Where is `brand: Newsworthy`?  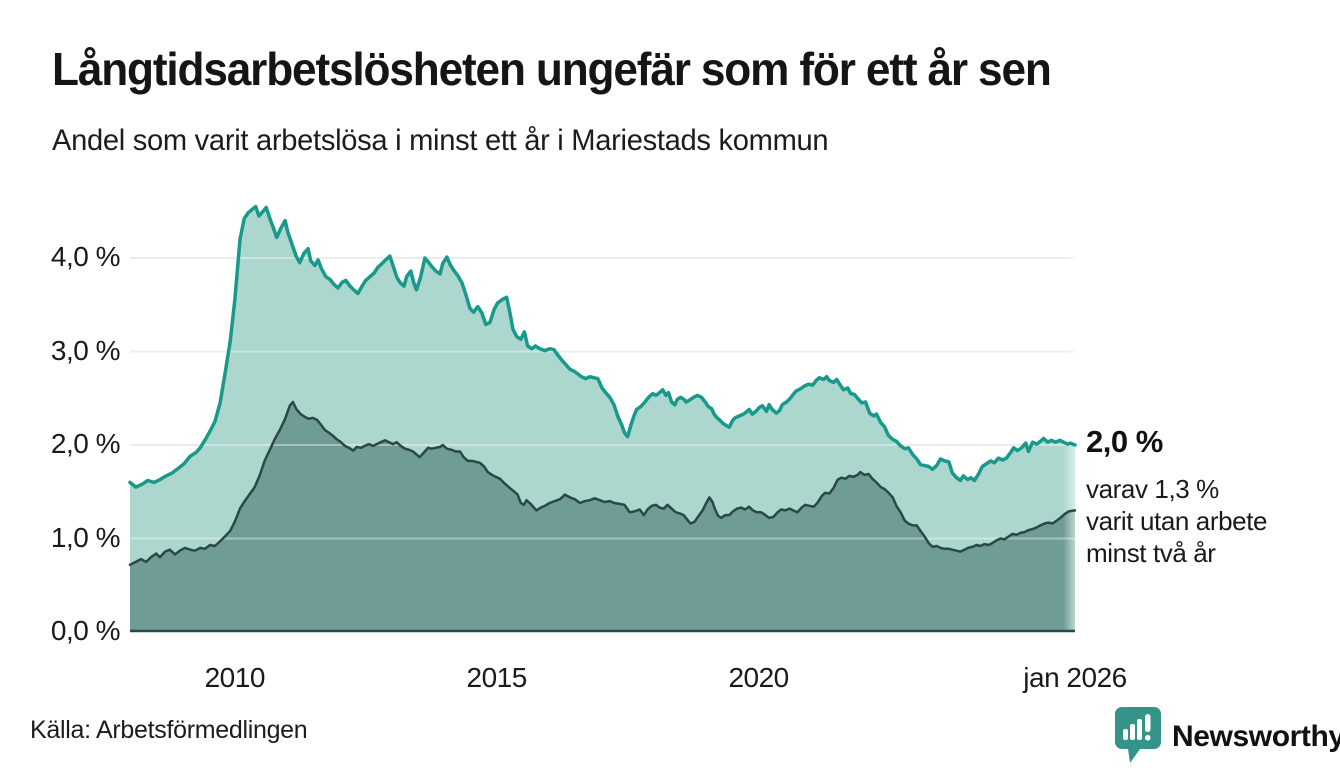 brand: Newsworthy is located at coordinates (1227, 736).